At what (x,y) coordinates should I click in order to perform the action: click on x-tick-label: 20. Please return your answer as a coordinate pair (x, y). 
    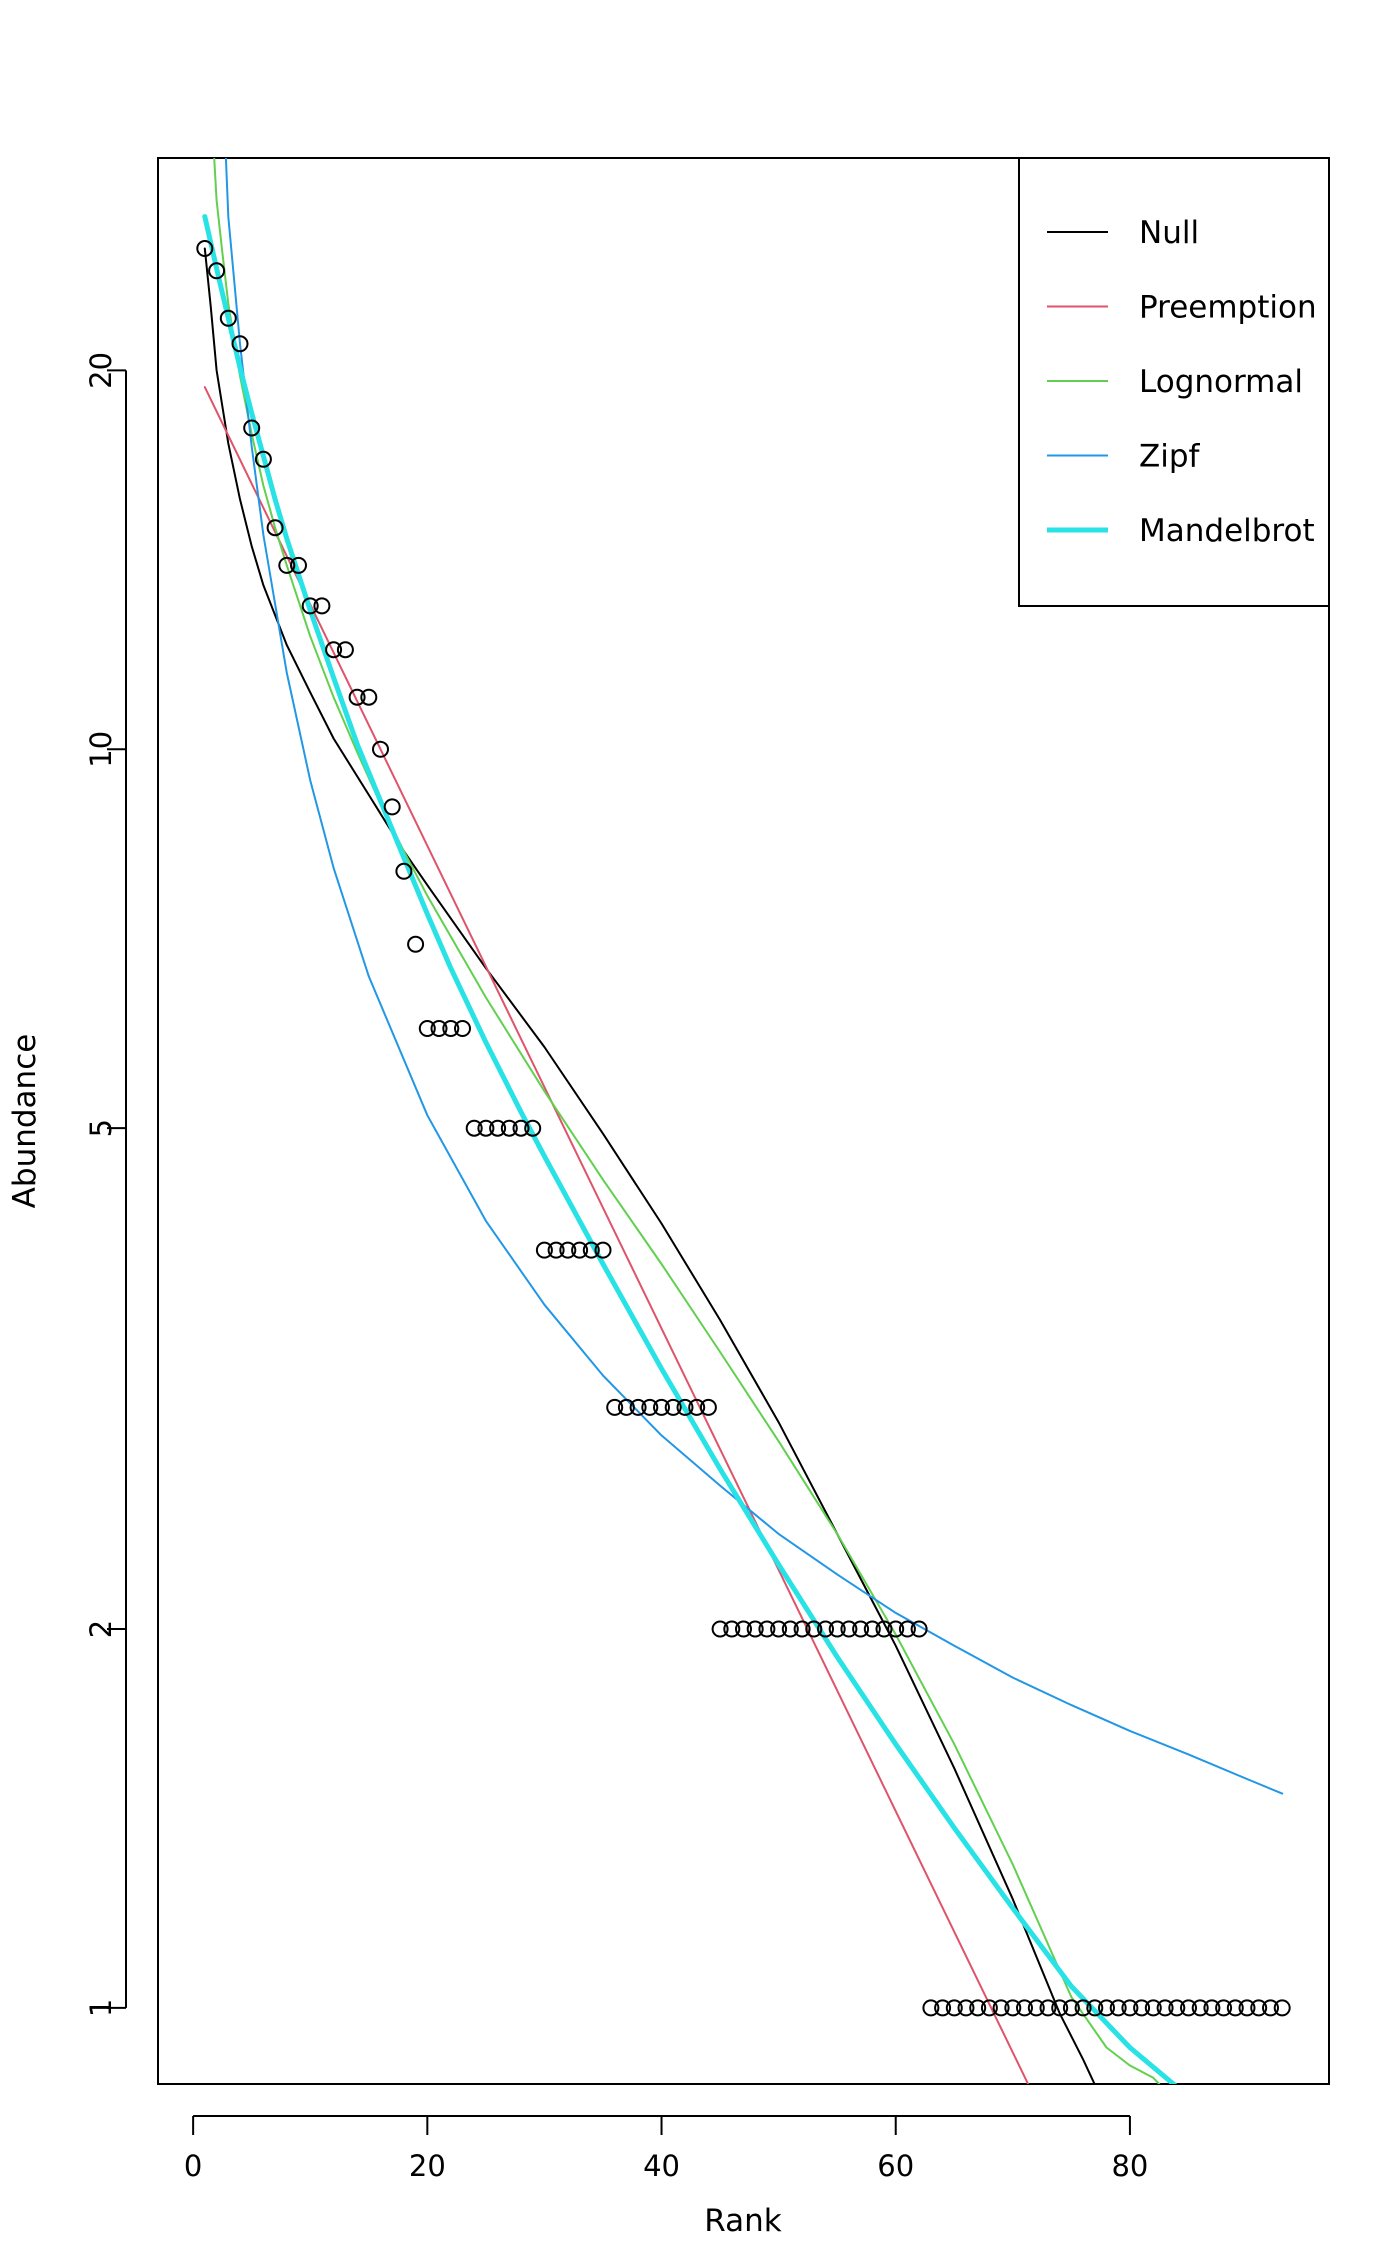
    Looking at the image, I should click on (427, 2166).